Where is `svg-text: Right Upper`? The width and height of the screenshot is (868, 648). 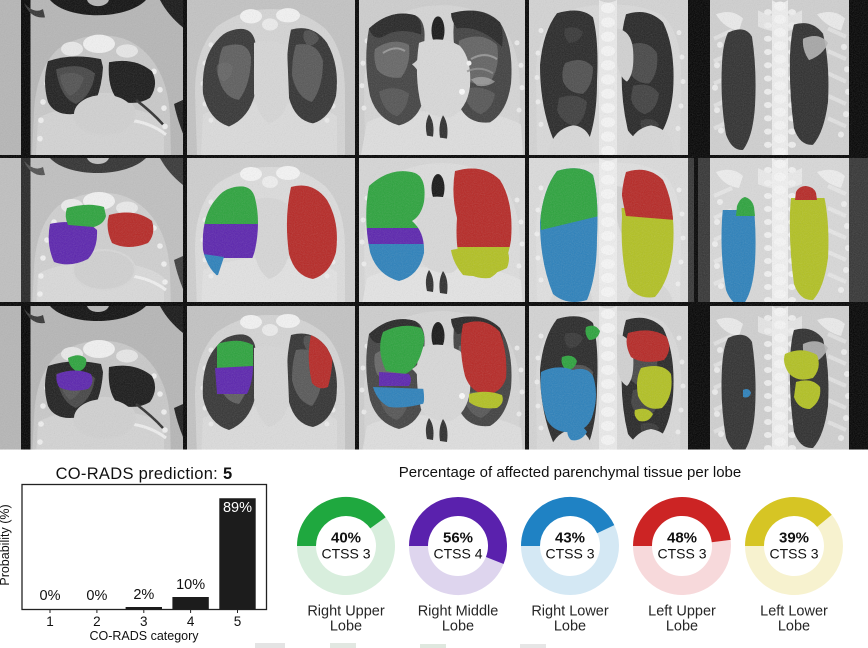
svg-text: Right Upper is located at coordinates (346, 612).